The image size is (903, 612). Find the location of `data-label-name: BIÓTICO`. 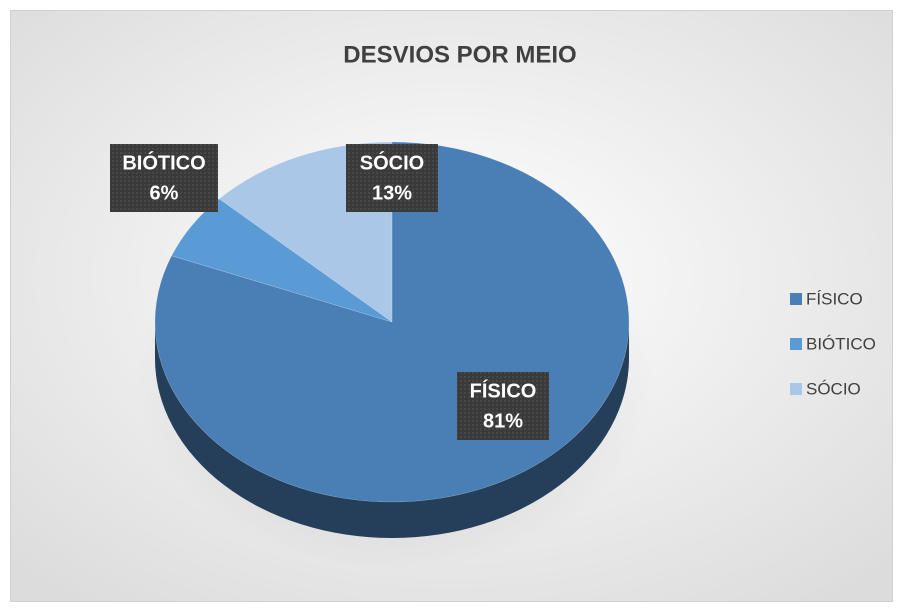

data-label-name: BIÓTICO is located at coordinates (163, 162).